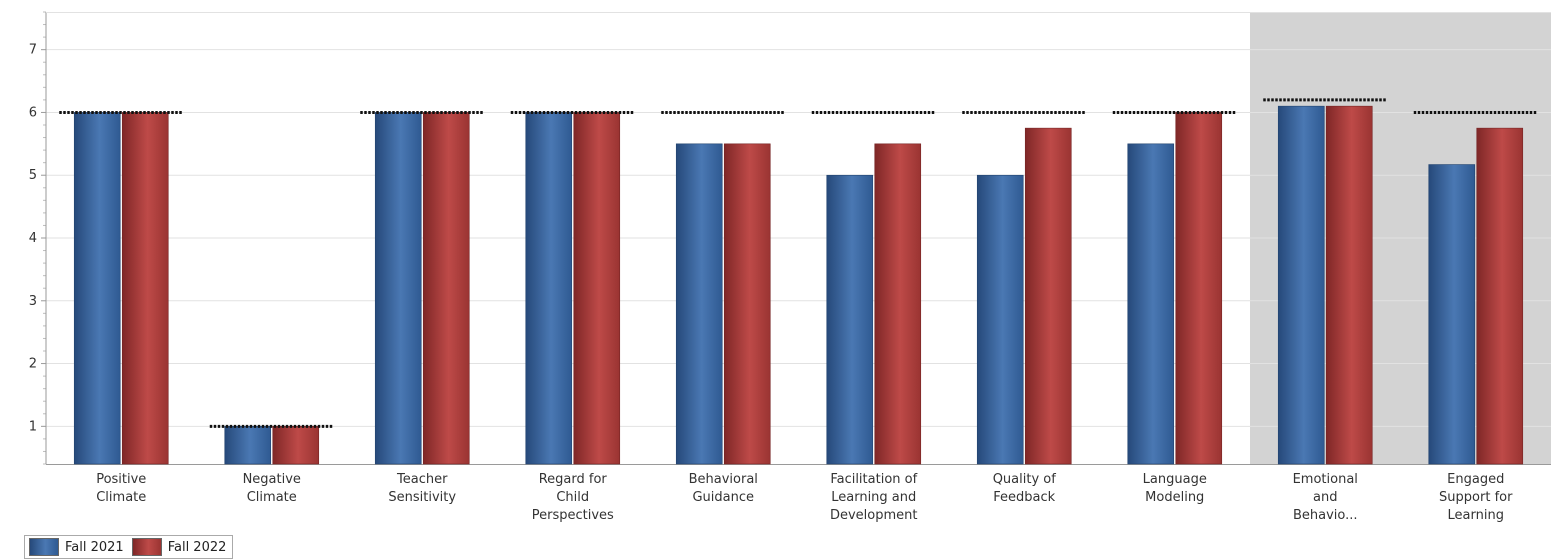 This screenshot has width=1551, height=560. What do you see at coordinates (1476, 497) in the screenshot?
I see `x-category-label: Engaged Support for Learning` at bounding box center [1476, 497].